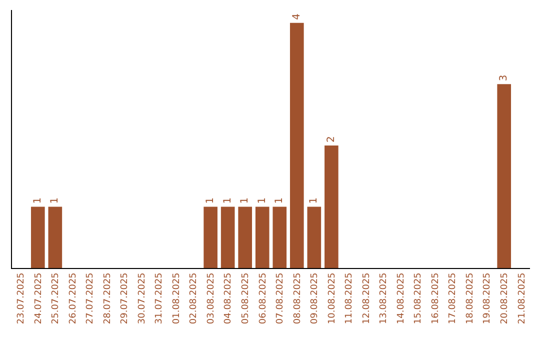 This screenshot has width=540, height=340. I want to click on x-tick-label: 30.07.2025, so click(142, 298).